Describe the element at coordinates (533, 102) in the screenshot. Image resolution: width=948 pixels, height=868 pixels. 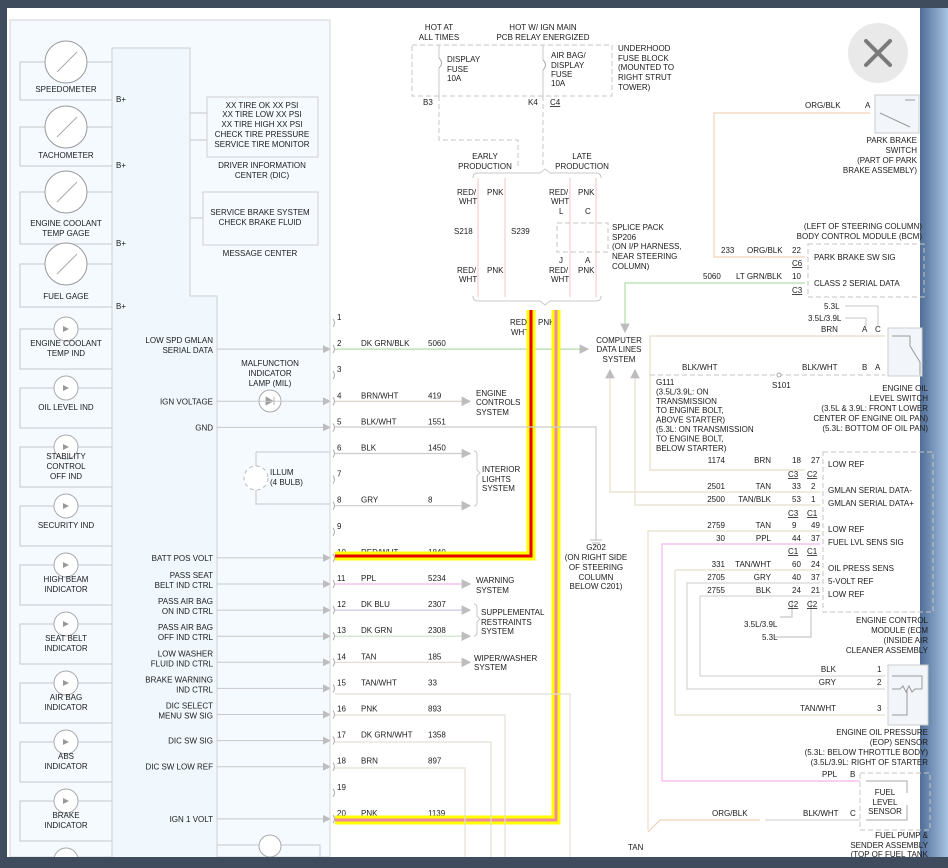
I see `connector-label: K4` at that location.